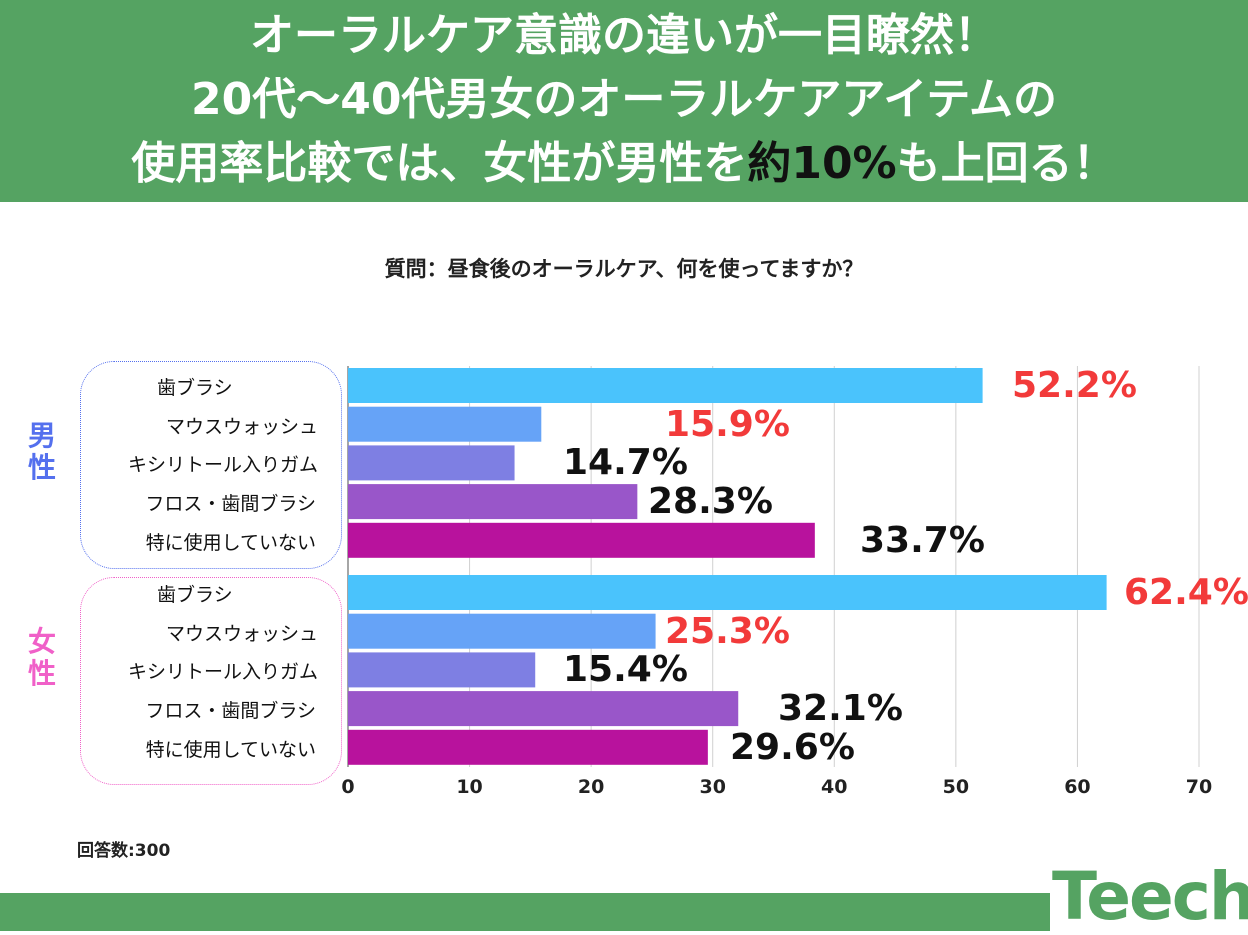  What do you see at coordinates (348, 787) in the screenshot?
I see `x-tick-label: 0` at bounding box center [348, 787].